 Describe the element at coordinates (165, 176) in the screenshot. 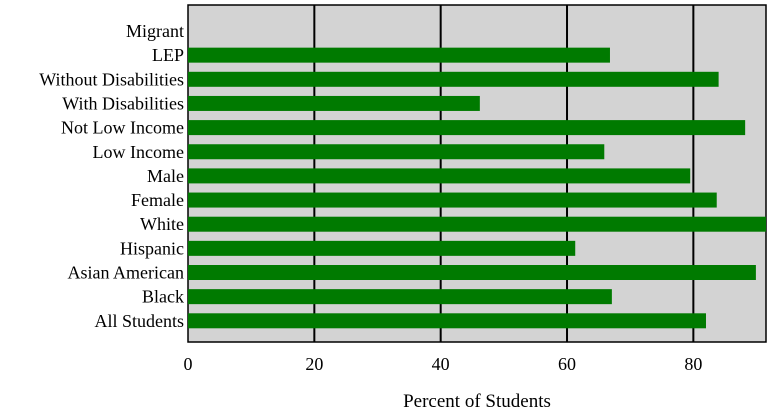

I see `category-label: Male` at that location.